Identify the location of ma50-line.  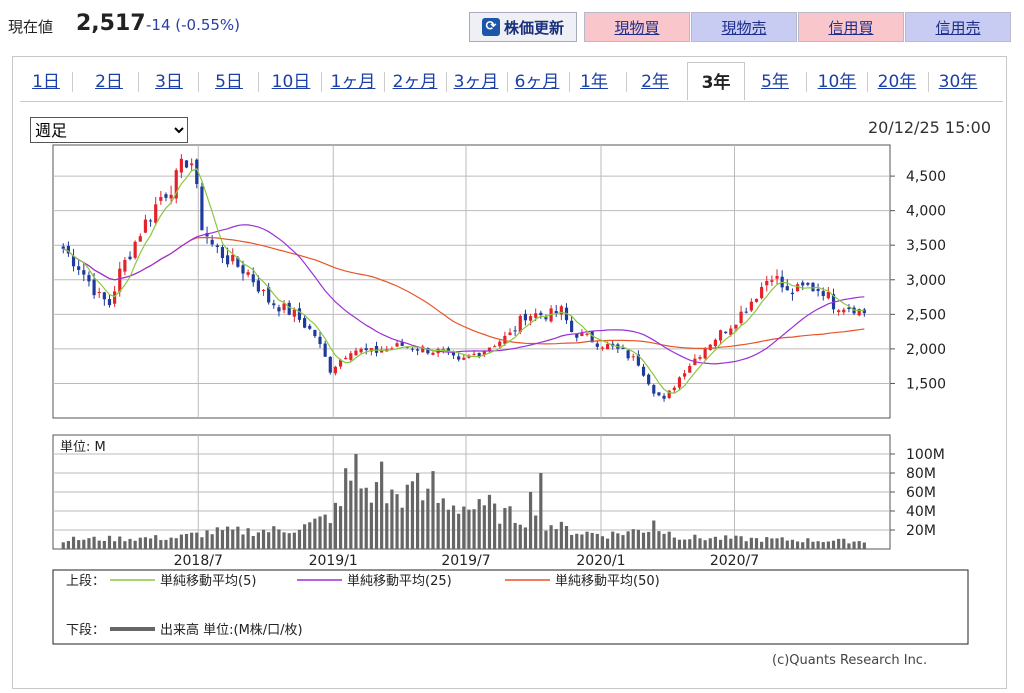
(464, 292).